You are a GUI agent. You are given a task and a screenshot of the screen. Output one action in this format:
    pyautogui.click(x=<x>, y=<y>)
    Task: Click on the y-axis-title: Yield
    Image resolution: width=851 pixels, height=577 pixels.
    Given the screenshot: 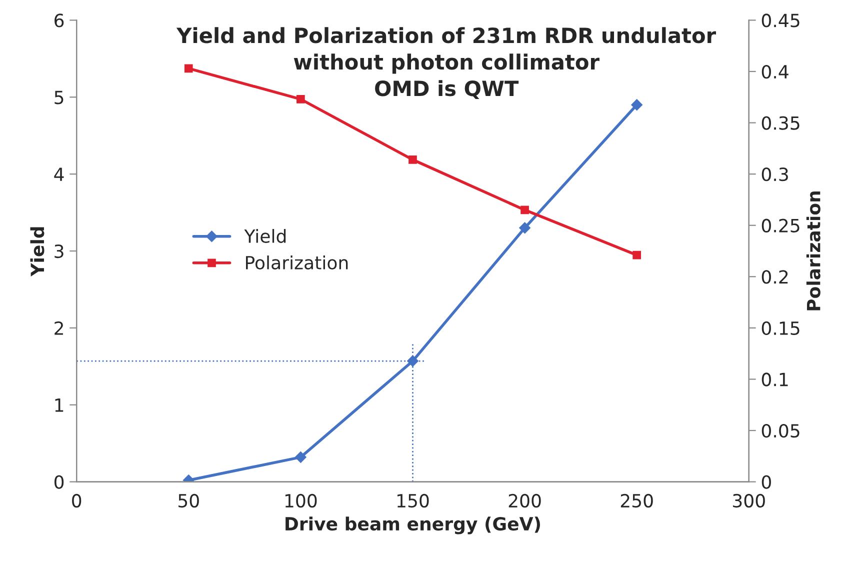 What is the action you would take?
    pyautogui.click(x=37, y=251)
    